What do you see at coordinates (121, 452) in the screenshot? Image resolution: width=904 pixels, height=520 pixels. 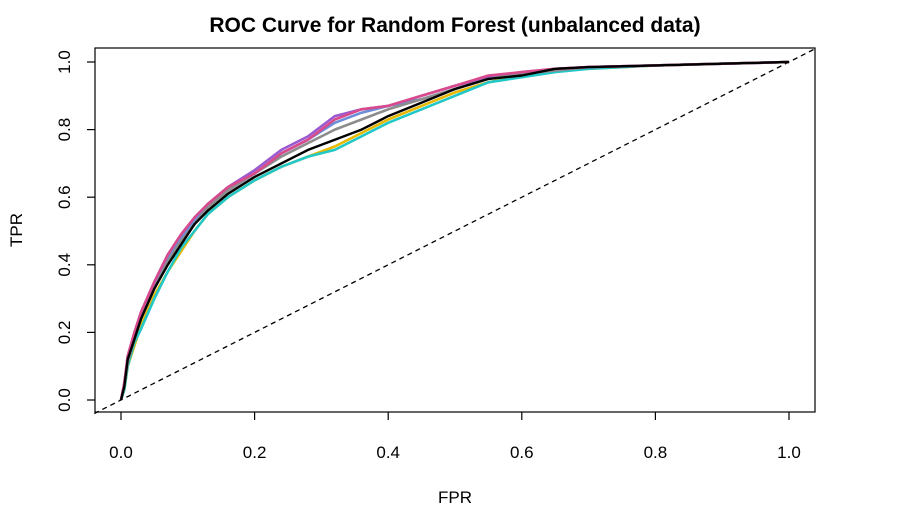 I see `x-tick-label: 0.0` at bounding box center [121, 452].